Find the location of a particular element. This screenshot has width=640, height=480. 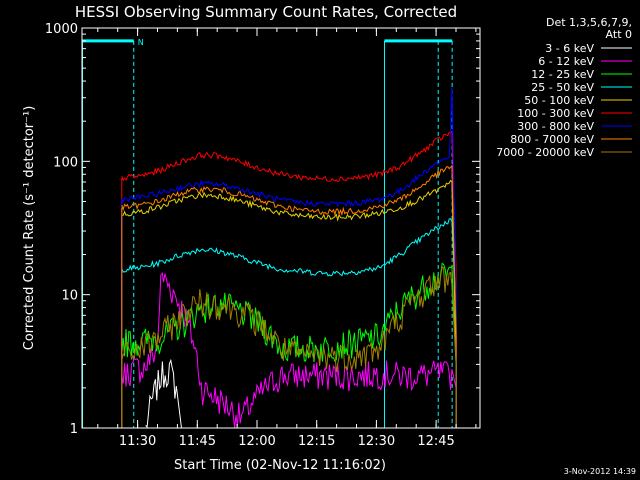

x-tick-label-5: 12:45 is located at coordinates (435, 441).